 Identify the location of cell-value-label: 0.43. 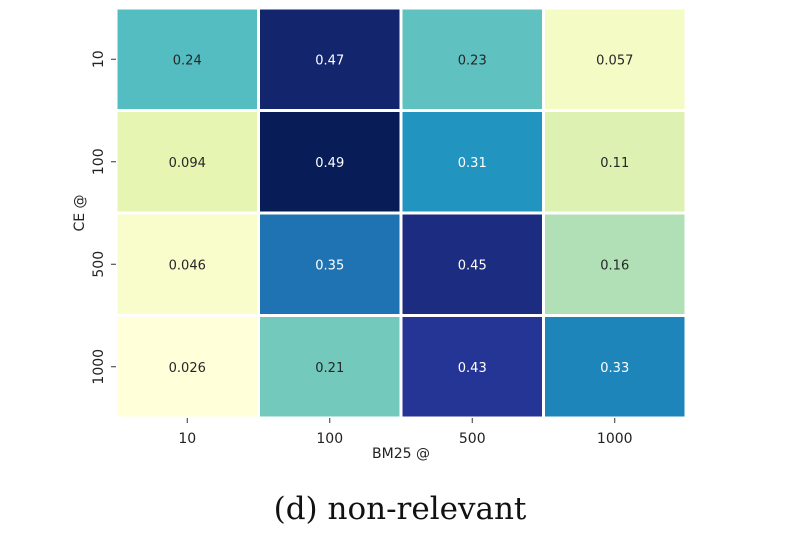
(472, 368).